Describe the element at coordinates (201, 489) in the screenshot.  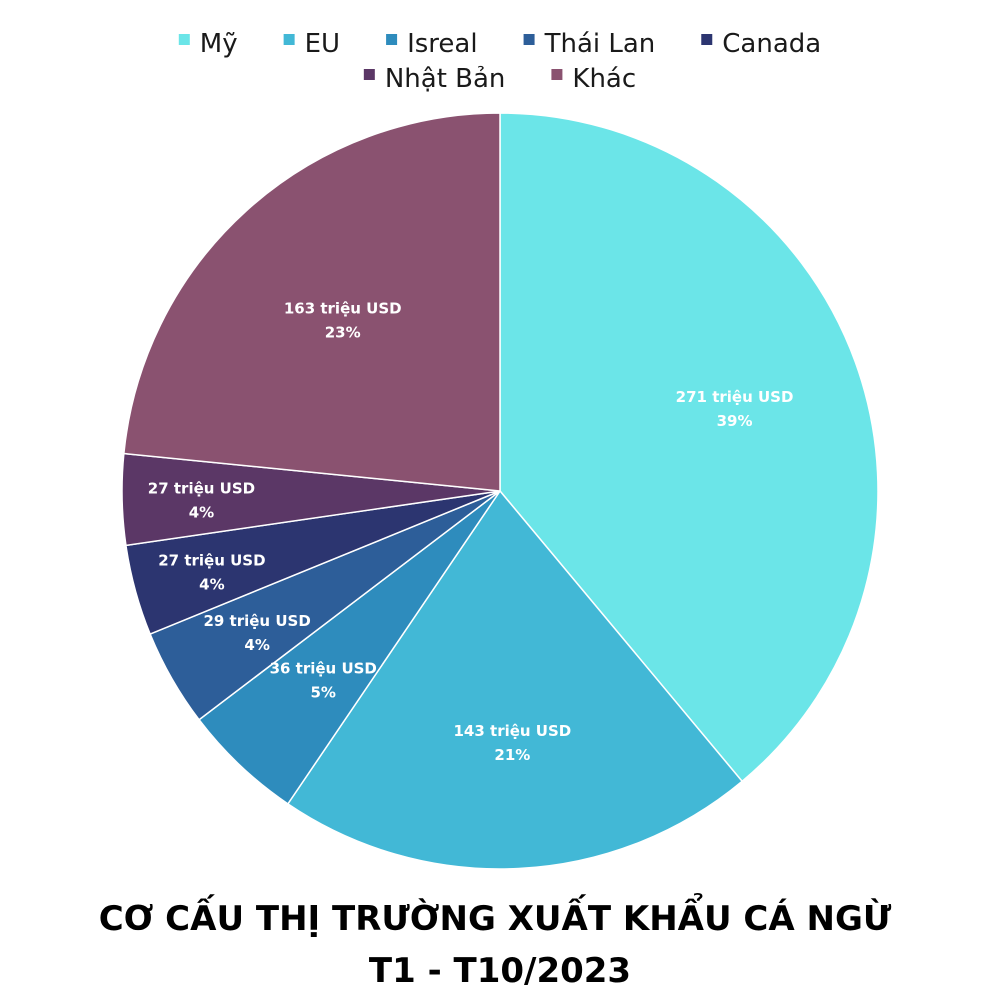
I see `value-label-nhat-ban: 27 triệu USD` at that location.